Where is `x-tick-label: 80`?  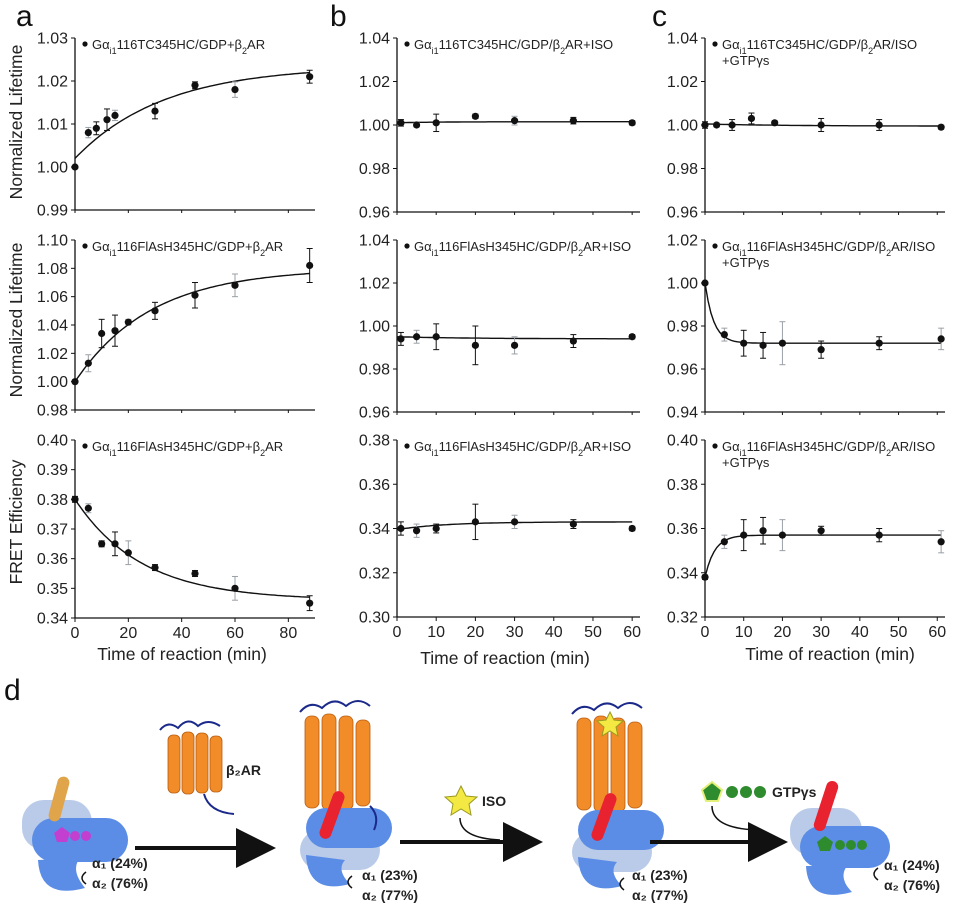
x-tick-label: 80 is located at coordinates (288, 633).